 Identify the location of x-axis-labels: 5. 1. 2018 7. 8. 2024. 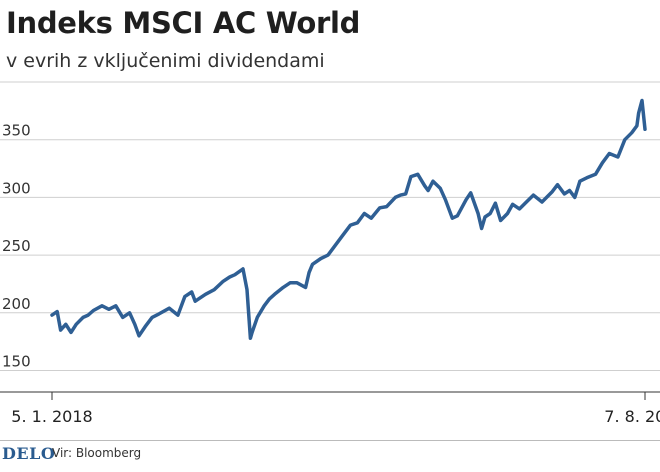
(335, 416).